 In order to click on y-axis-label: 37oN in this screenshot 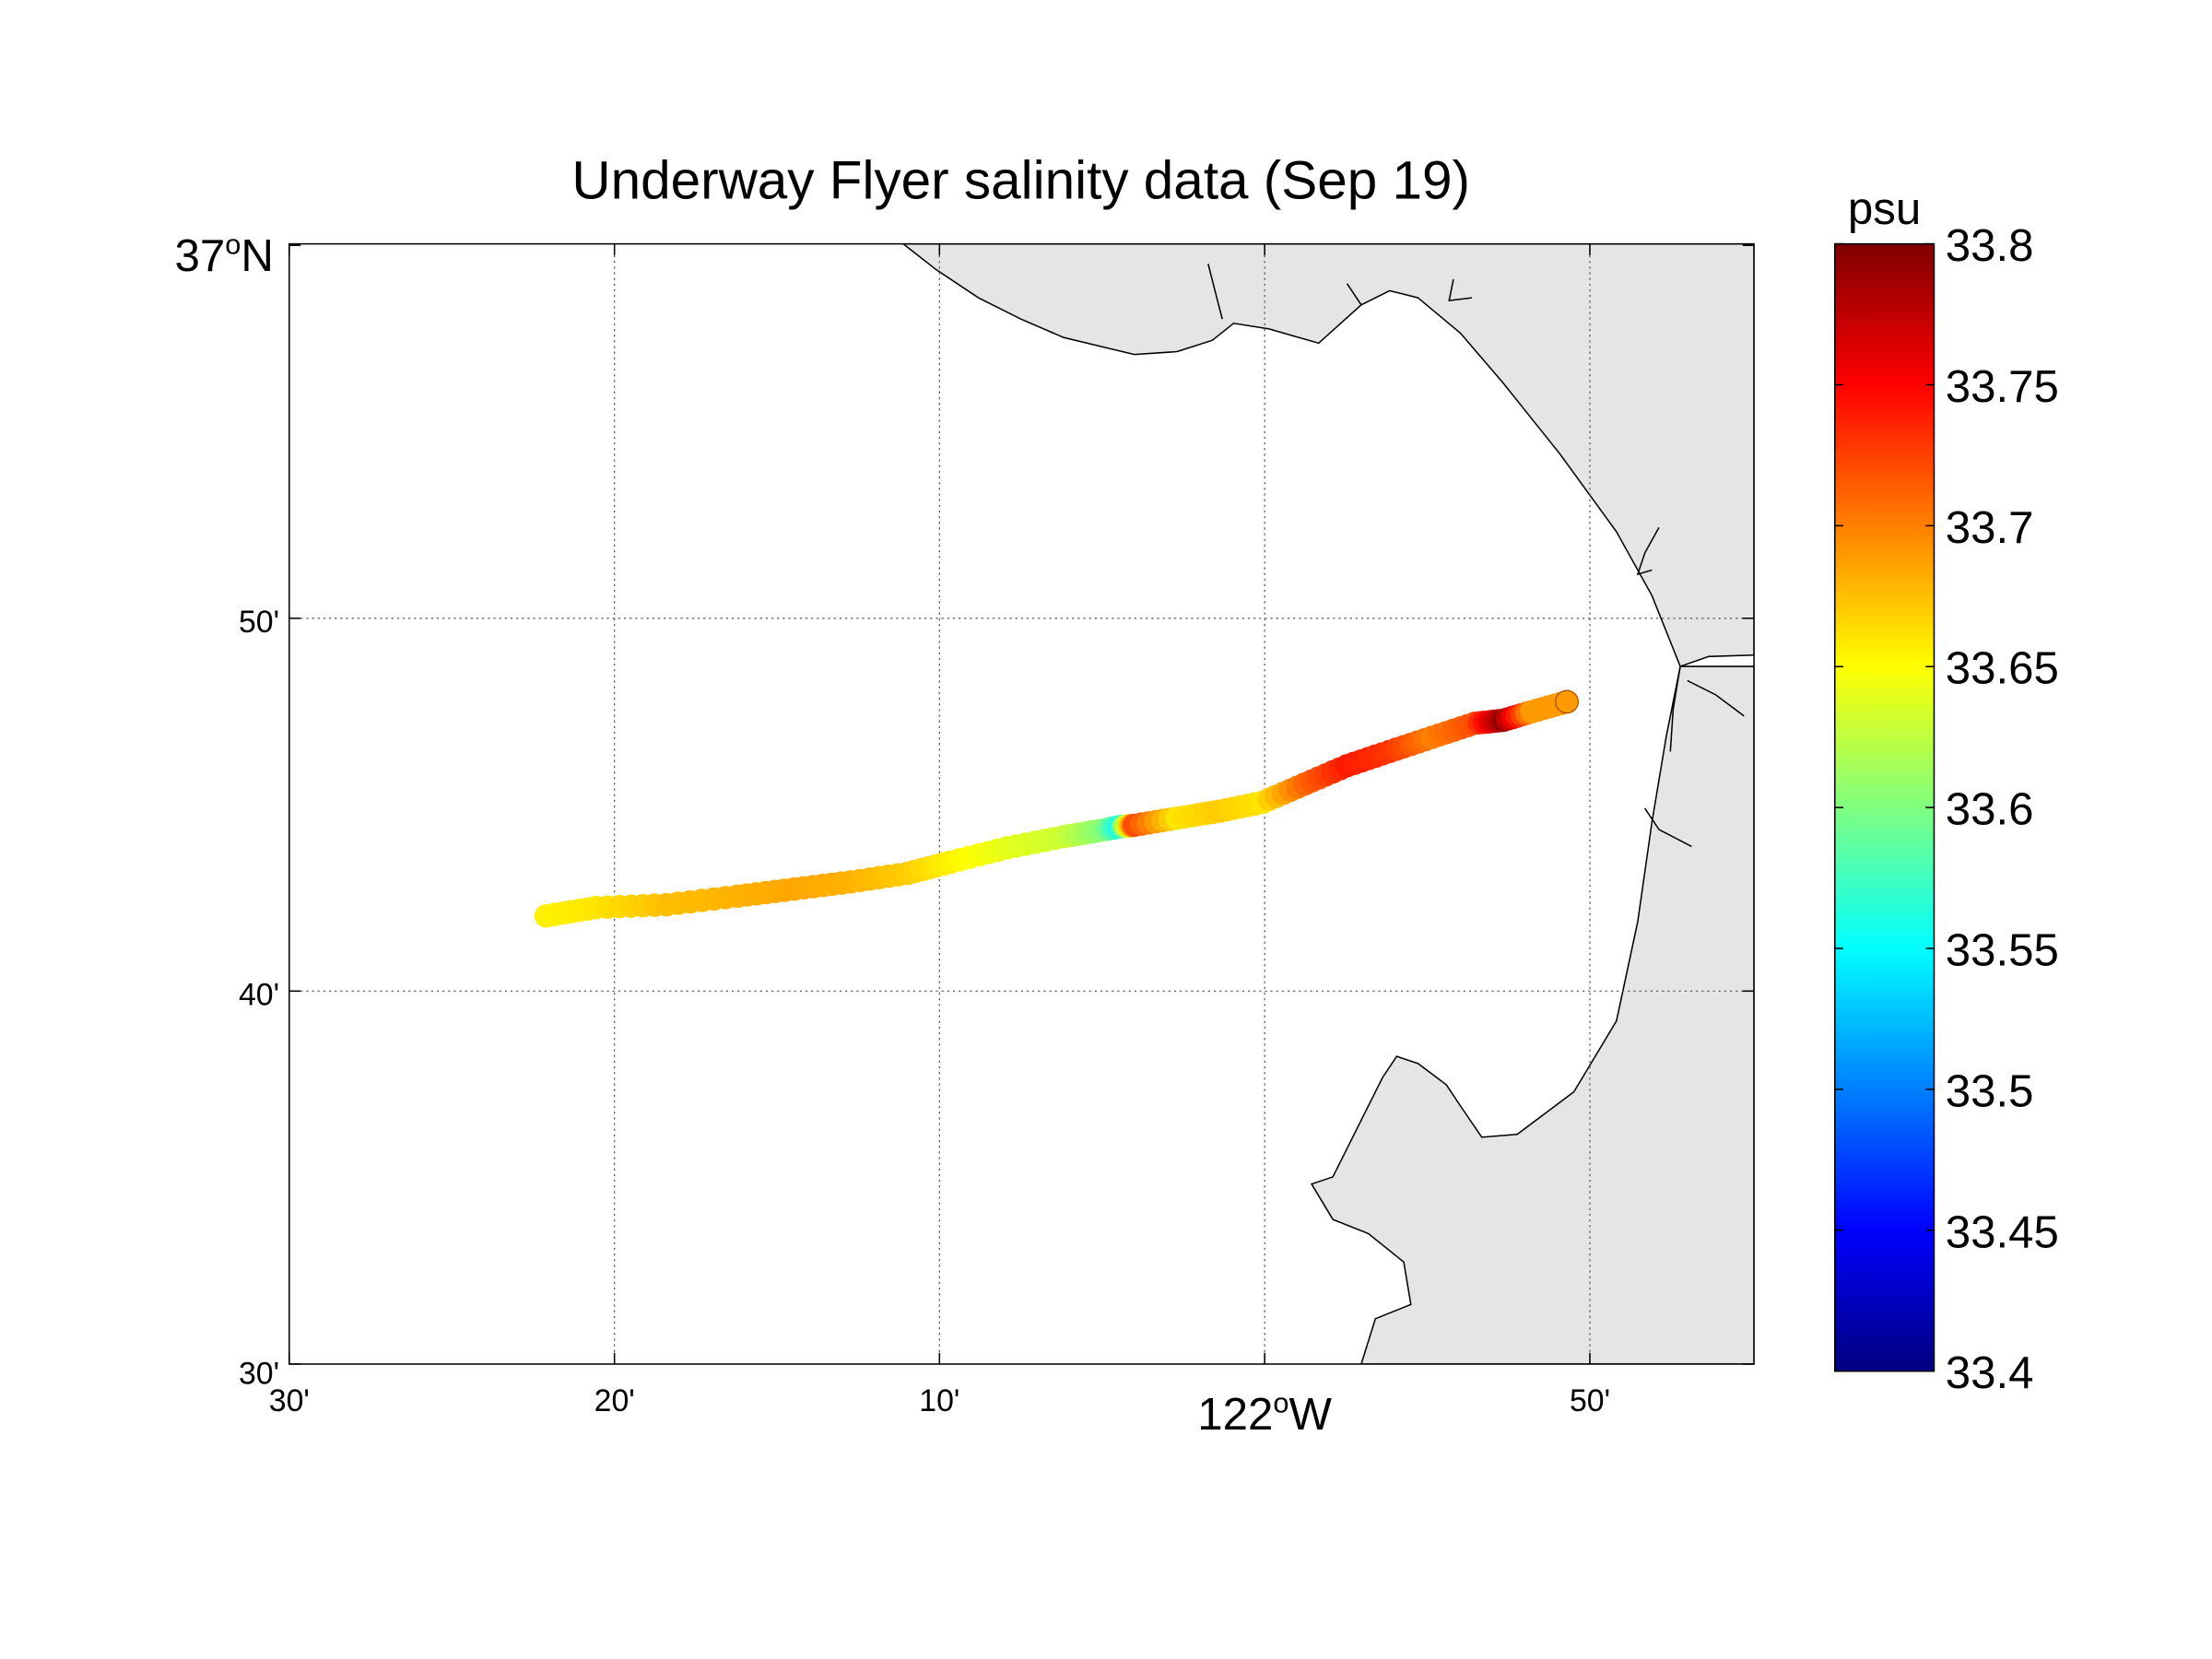, I will do `click(224, 254)`.